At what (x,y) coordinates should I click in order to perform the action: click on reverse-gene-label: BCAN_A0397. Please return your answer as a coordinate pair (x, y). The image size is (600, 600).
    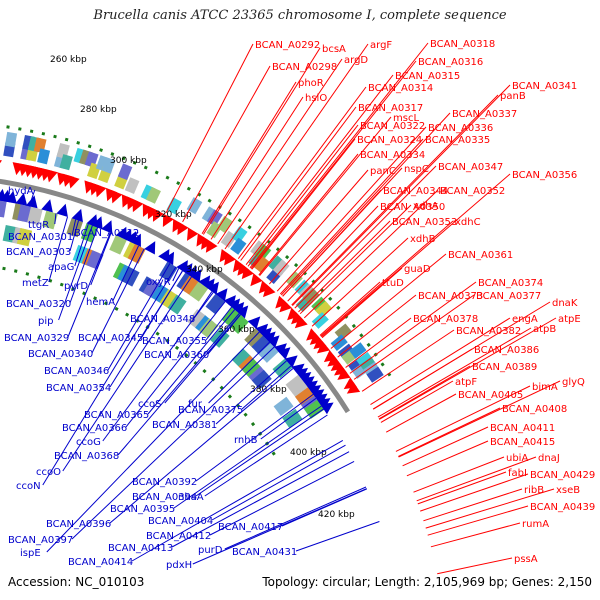
    Looking at the image, I should click on (40, 540).